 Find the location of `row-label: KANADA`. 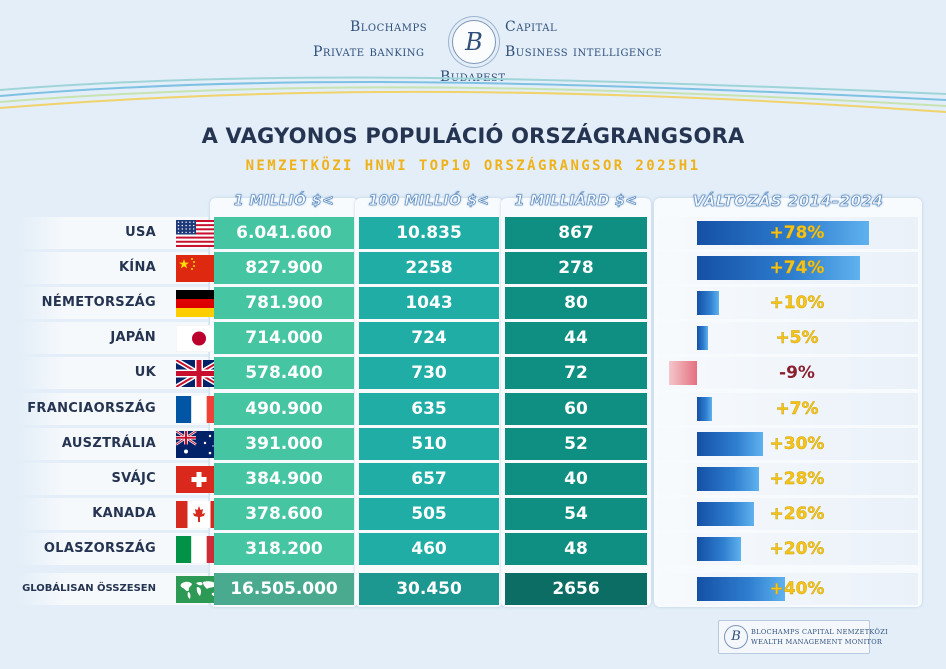

row-label: KANADA is located at coordinates (120, 514).